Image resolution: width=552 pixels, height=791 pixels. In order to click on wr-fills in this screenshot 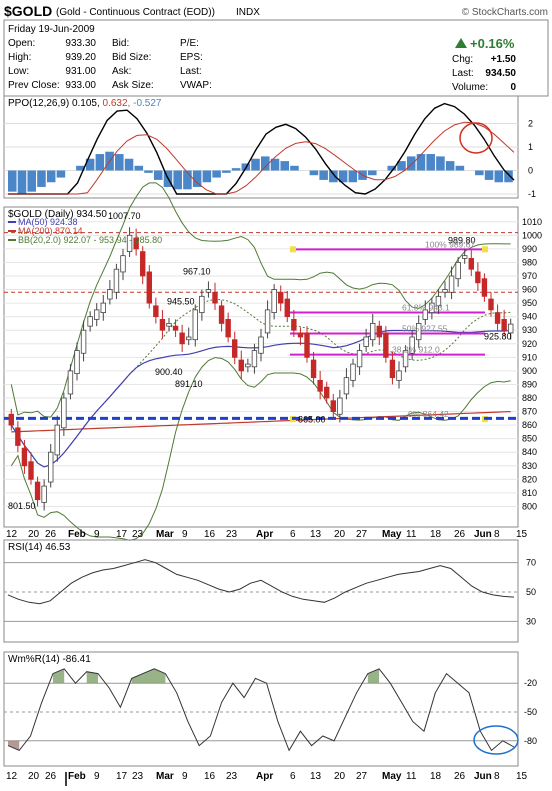, I will do `click(194, 709)`.